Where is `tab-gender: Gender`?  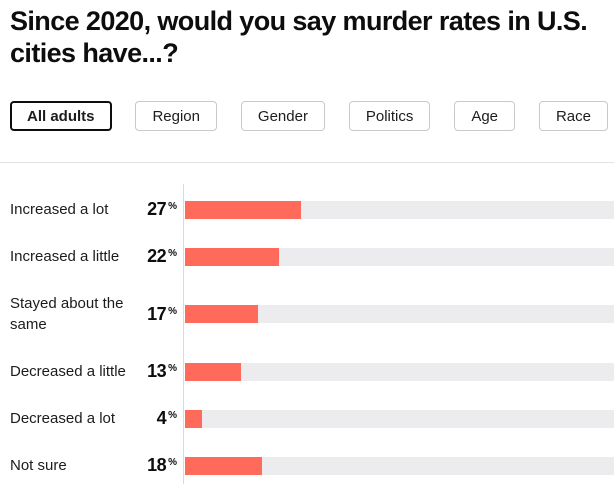
tab-gender: Gender is located at coordinates (282, 116).